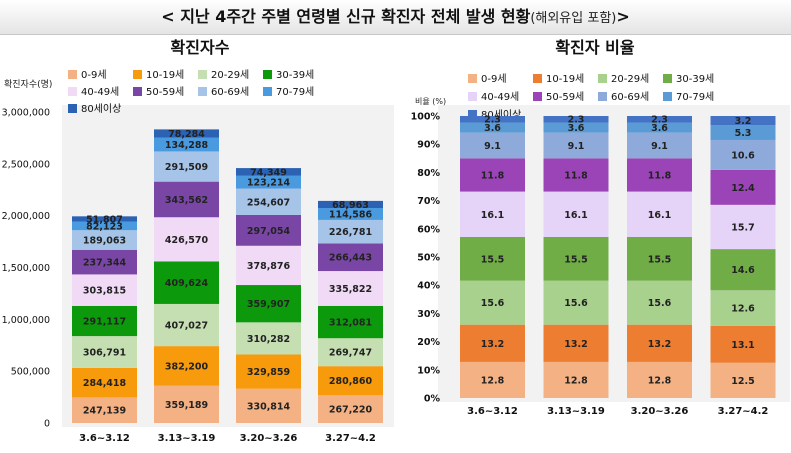 The image size is (791, 453). What do you see at coordinates (623, 16) in the screenshot?
I see `page-title-close: >` at bounding box center [623, 16].